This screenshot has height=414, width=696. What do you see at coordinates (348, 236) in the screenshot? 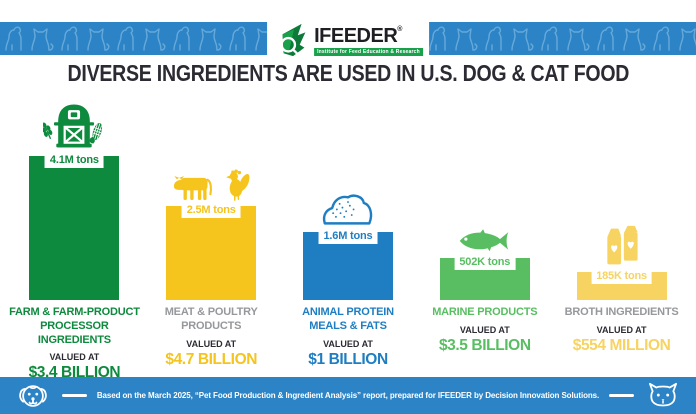
I see `tons-tag-protein-meals: 1.6M tons` at bounding box center [348, 236].